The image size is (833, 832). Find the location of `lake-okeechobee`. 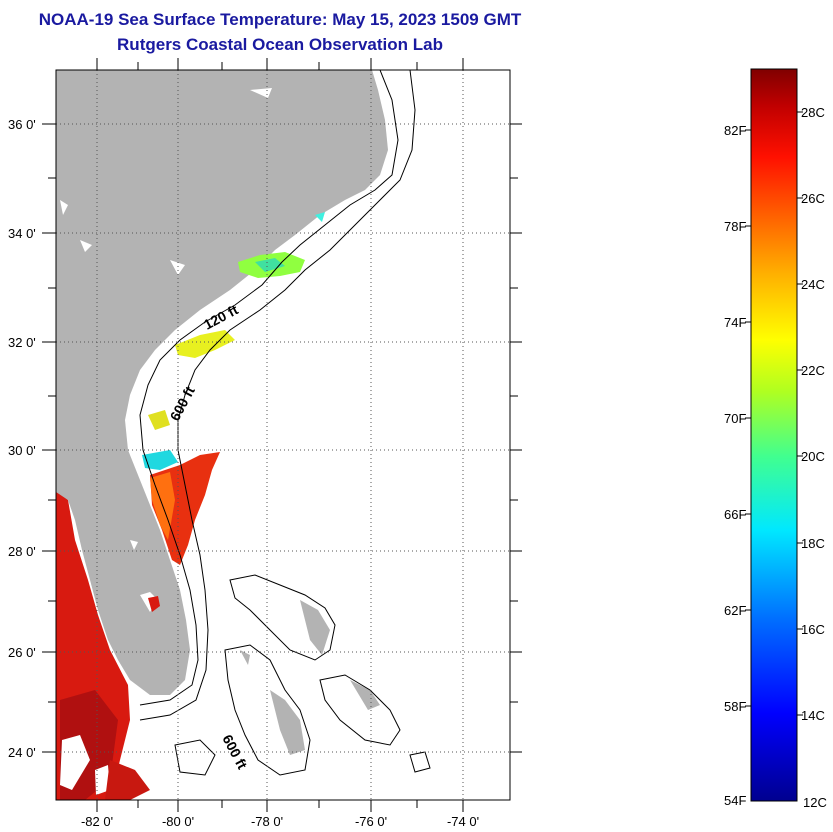

lake-okeechobee is located at coordinates (154, 604).